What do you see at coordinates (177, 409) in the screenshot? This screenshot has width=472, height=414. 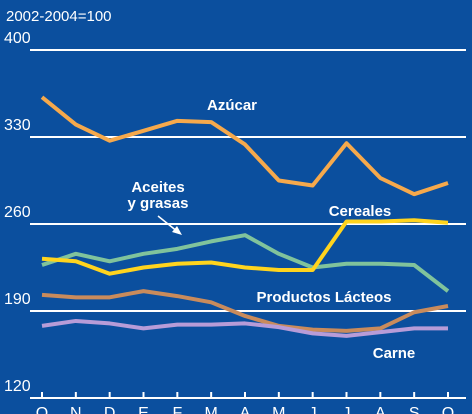 I see `x-tick-label: F` at bounding box center [177, 409].